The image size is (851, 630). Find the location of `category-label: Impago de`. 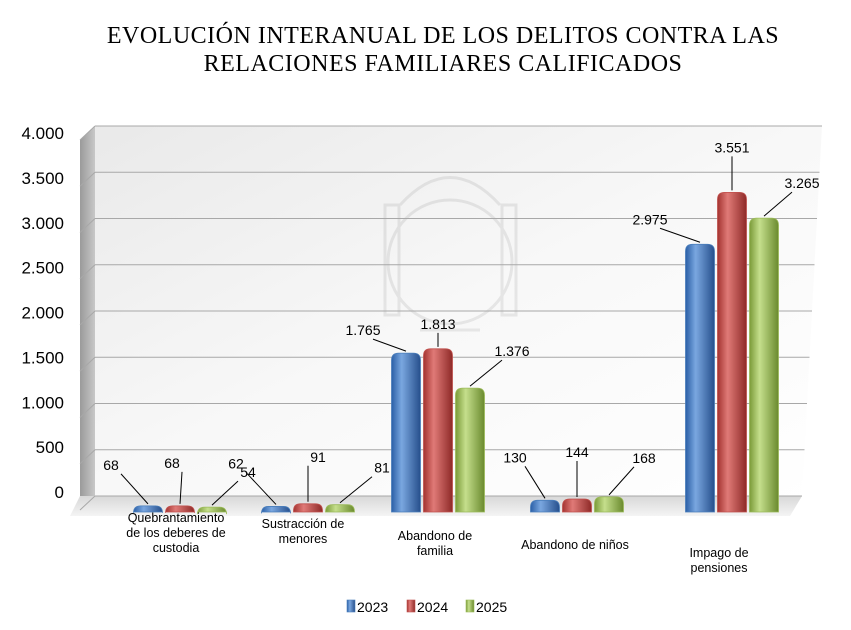

category-label: Impago de is located at coordinates (718, 553).